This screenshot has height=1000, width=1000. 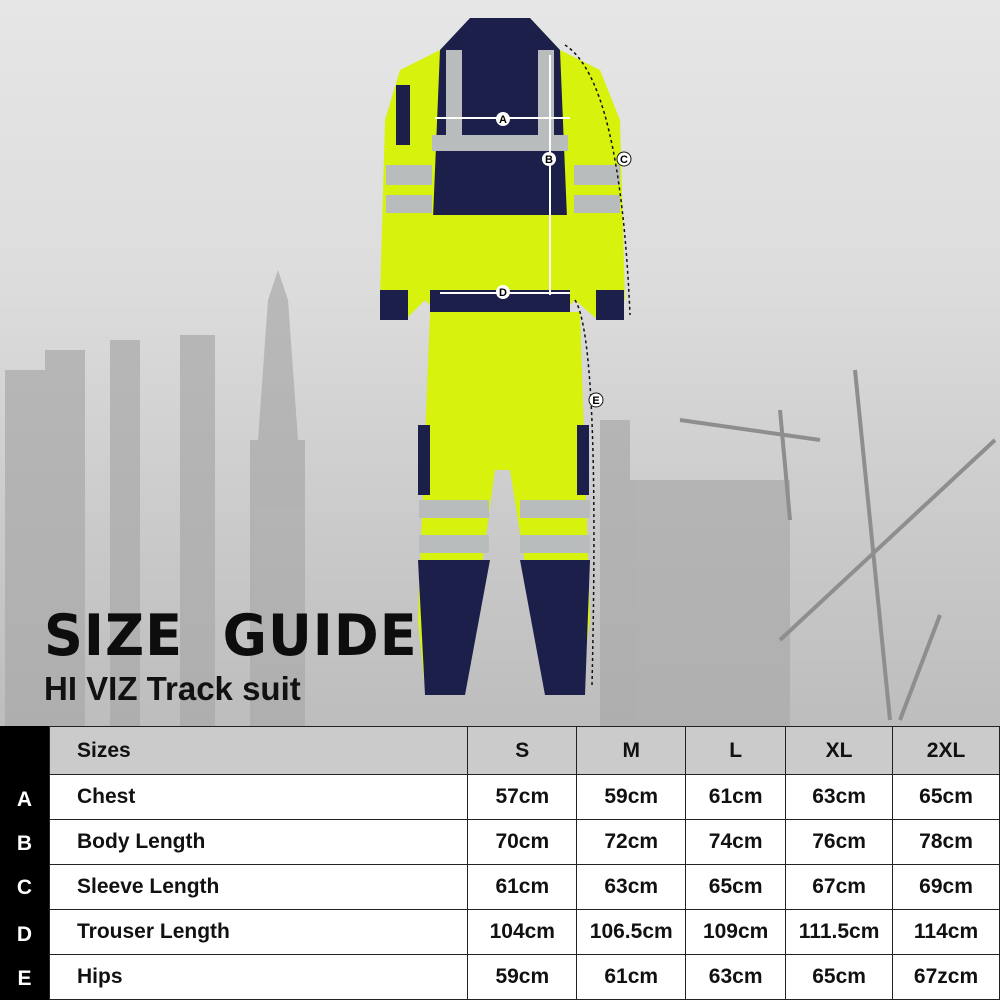 What do you see at coordinates (839, 932) in the screenshot?
I see `cell: 111.5cm` at bounding box center [839, 932].